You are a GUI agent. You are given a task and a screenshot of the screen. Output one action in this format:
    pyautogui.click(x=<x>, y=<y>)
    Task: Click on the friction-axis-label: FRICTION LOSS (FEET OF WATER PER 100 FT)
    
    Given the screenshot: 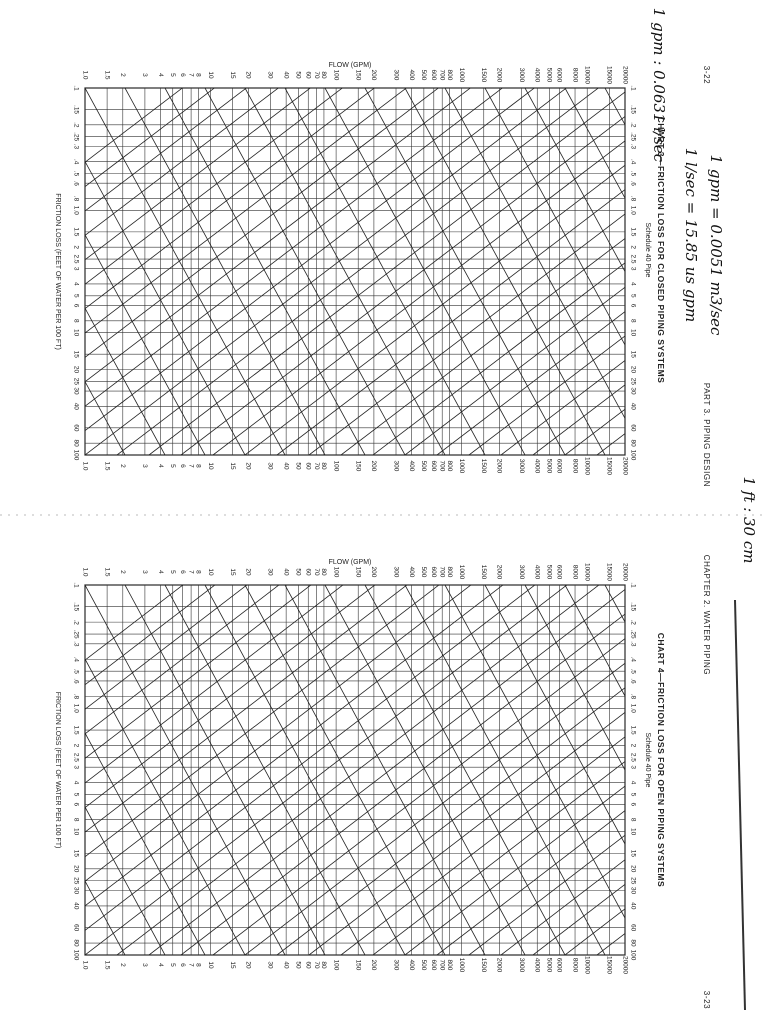 What is the action you would take?
    pyautogui.click(x=57, y=271)
    